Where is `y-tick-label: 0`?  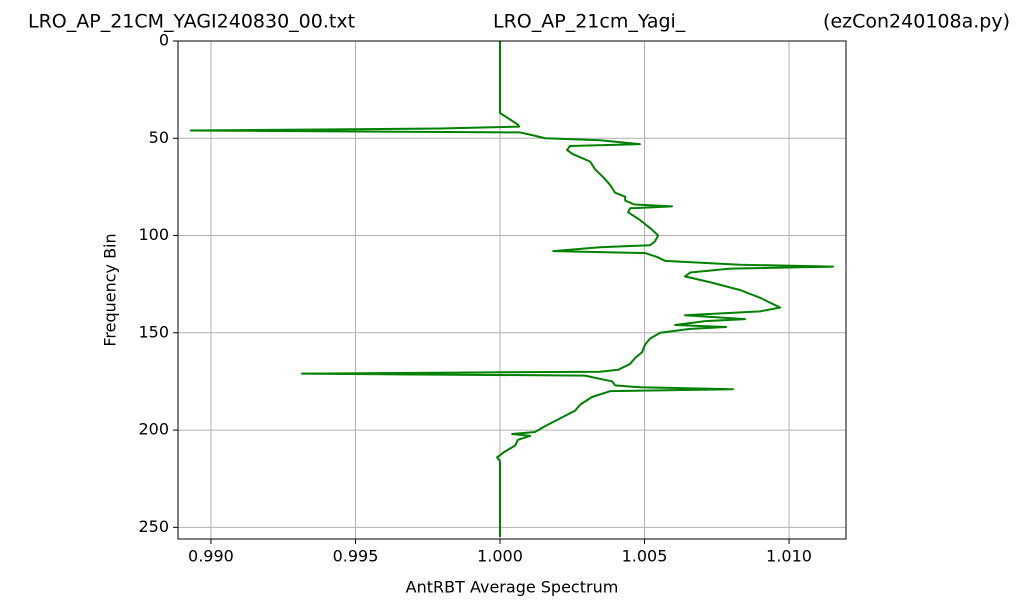 y-tick-label: 0 is located at coordinates (164, 40).